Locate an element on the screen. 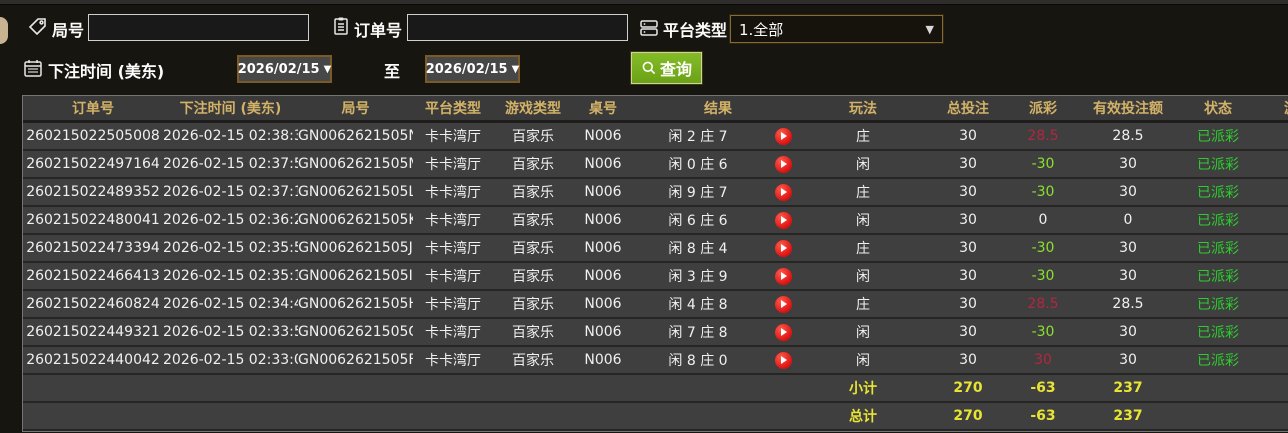 Image resolution: width=1288 pixels, height=433 pixels. round-number-cell: GN0062621505G is located at coordinates (355, 332).